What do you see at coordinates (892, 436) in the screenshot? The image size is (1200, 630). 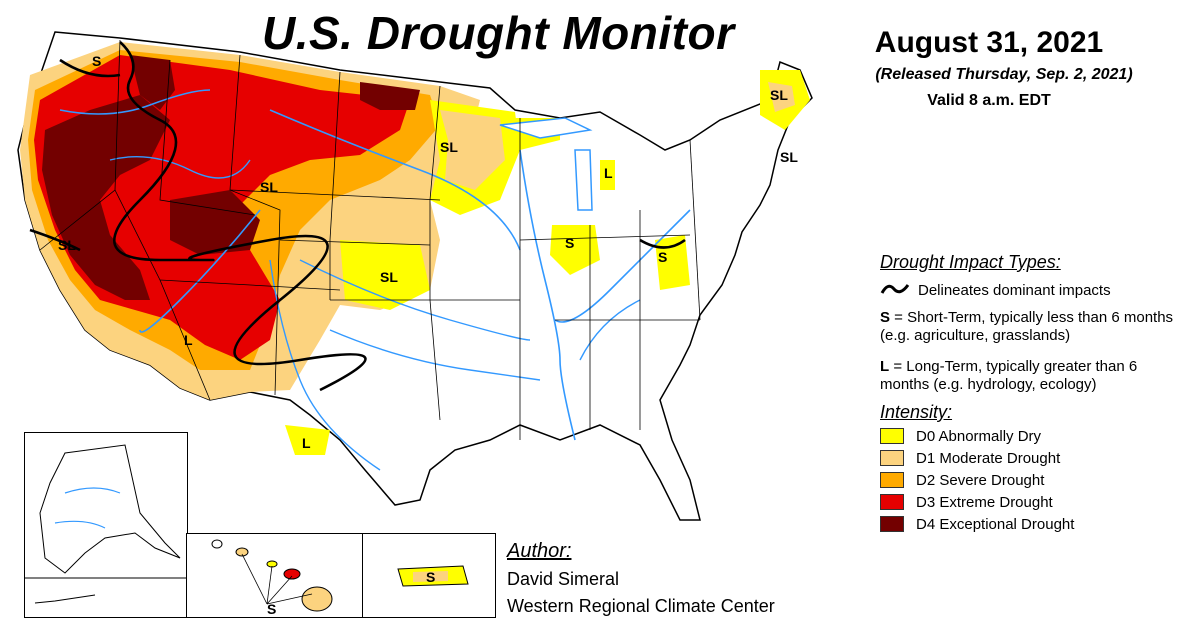 I see `swatch-d0` at bounding box center [892, 436].